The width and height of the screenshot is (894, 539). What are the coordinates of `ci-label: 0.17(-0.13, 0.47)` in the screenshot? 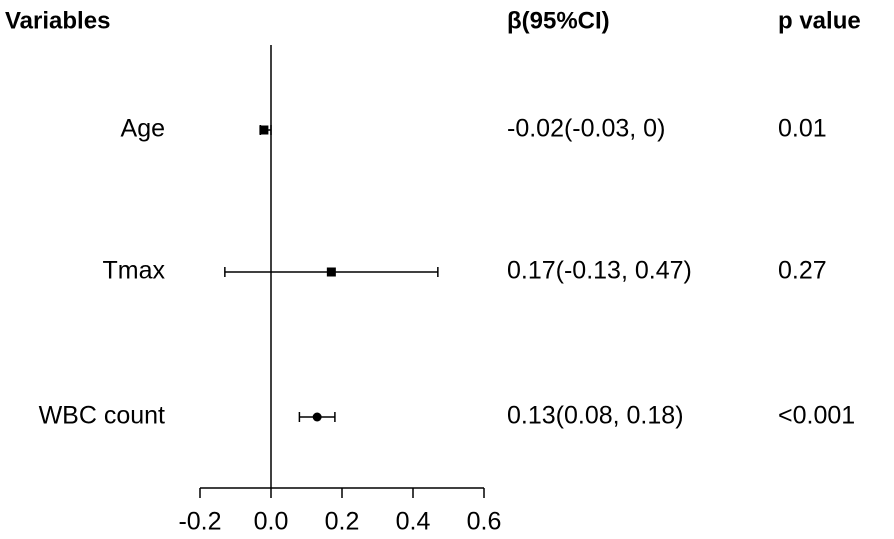 It's located at (599, 271).